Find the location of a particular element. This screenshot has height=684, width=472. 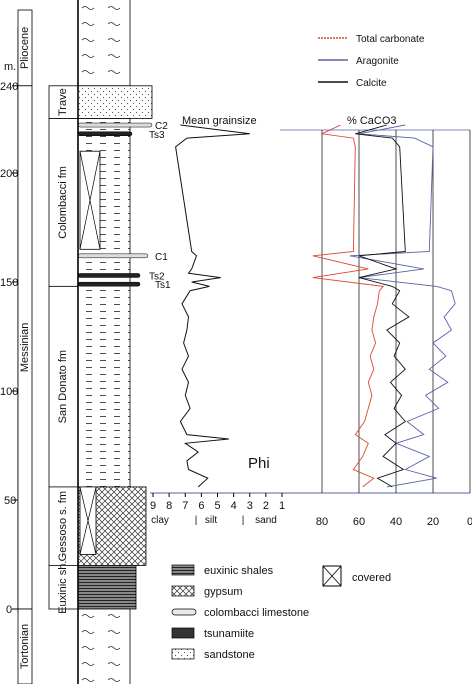

legend-entry: Total carbonate is located at coordinates (390, 39).